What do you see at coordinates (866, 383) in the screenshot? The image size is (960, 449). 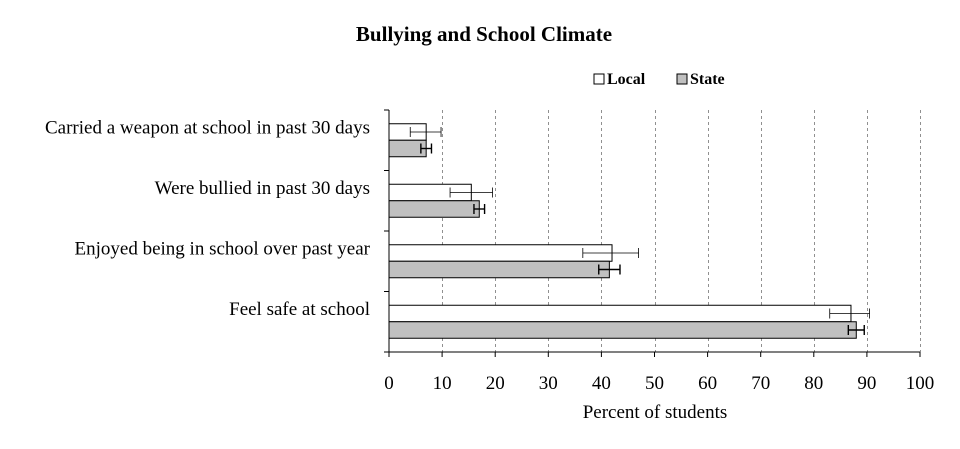 I see `x-tick-label: 90` at bounding box center [866, 383].